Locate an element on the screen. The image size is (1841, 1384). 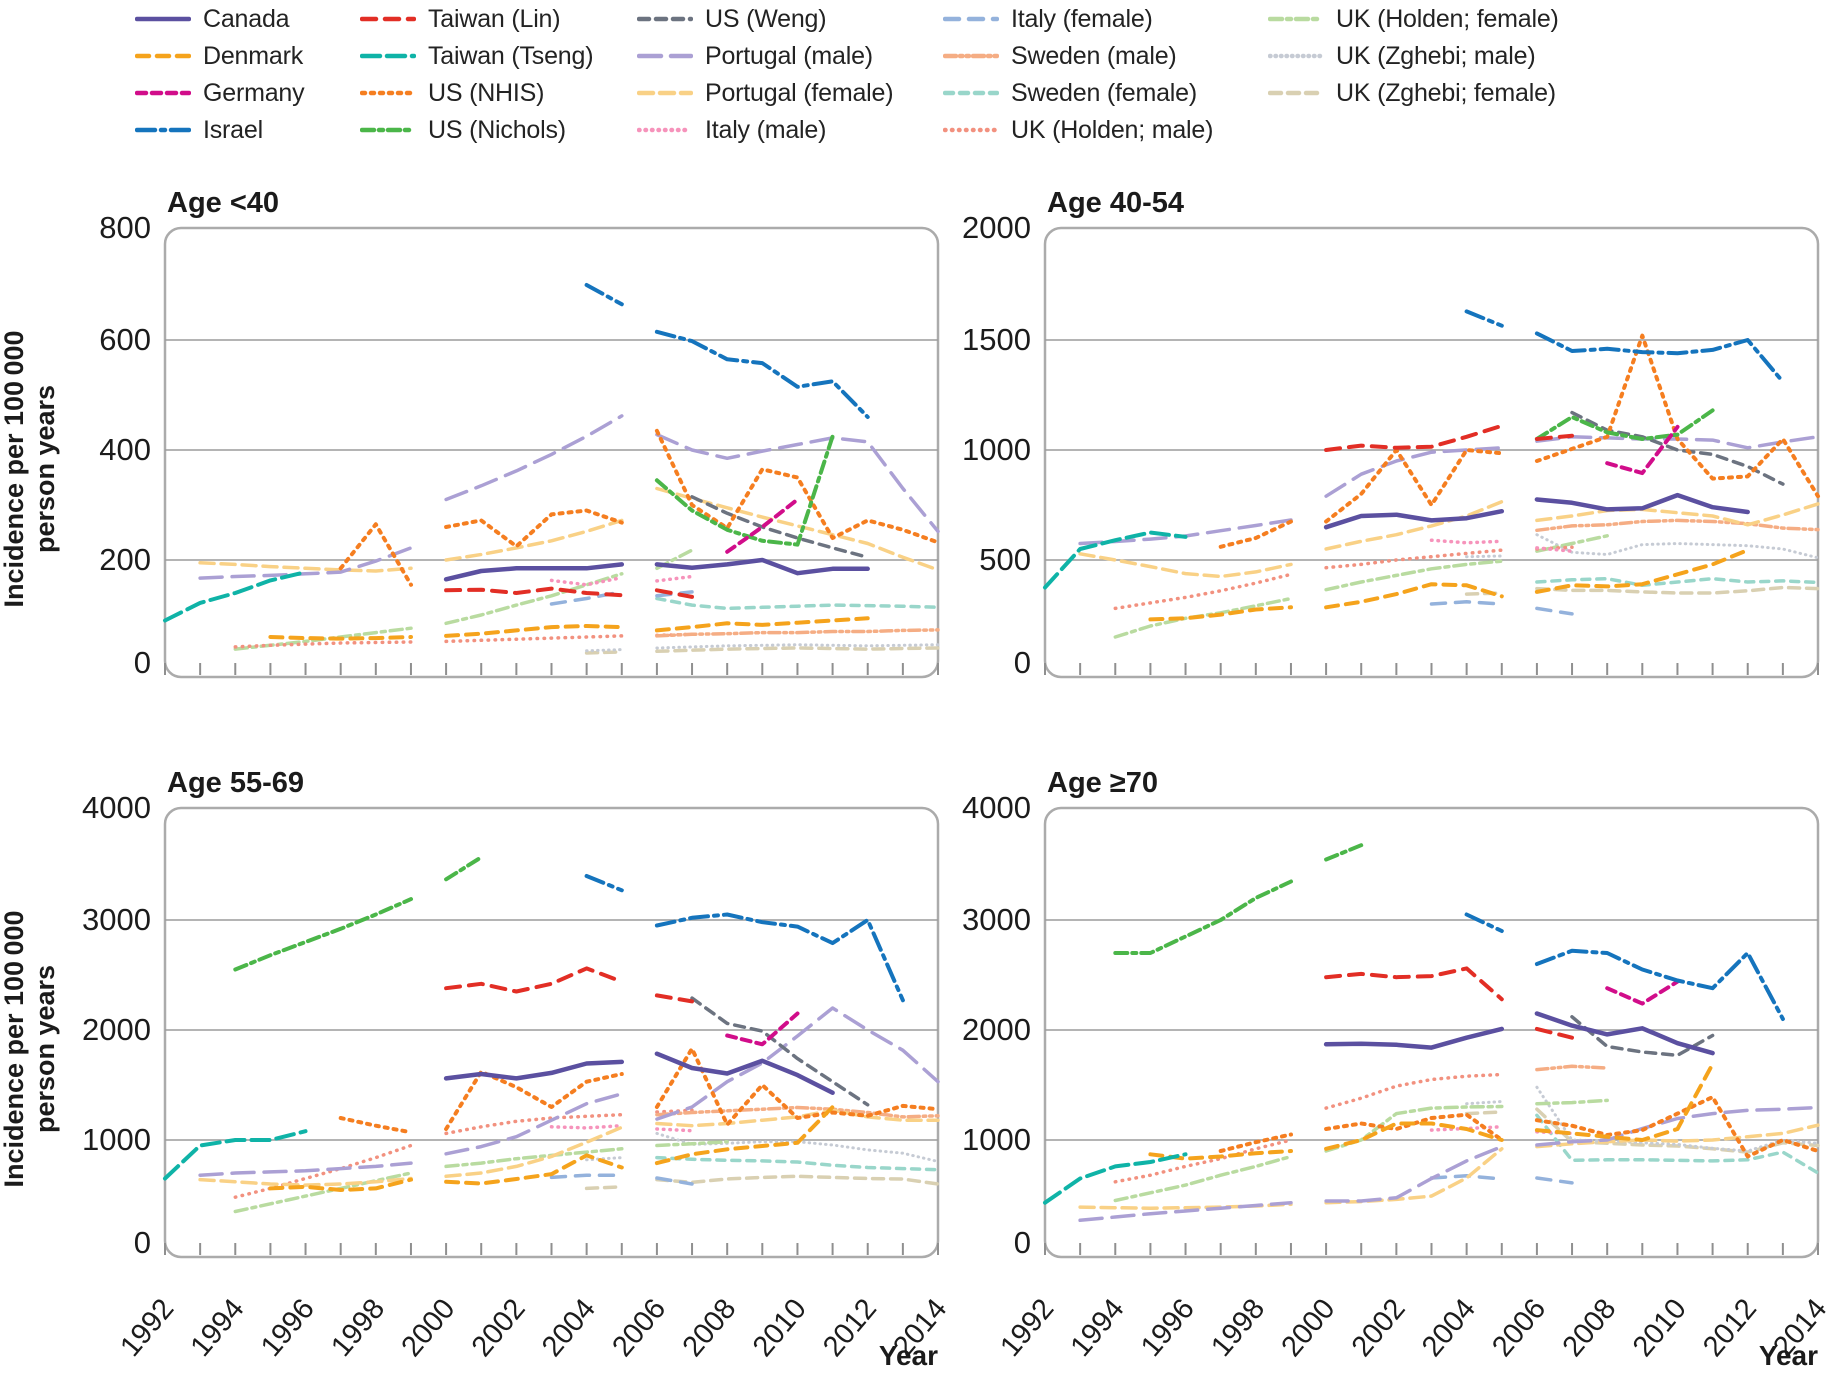
legend-item-label: UK (Zghebi; female) is located at coordinates (1446, 92).